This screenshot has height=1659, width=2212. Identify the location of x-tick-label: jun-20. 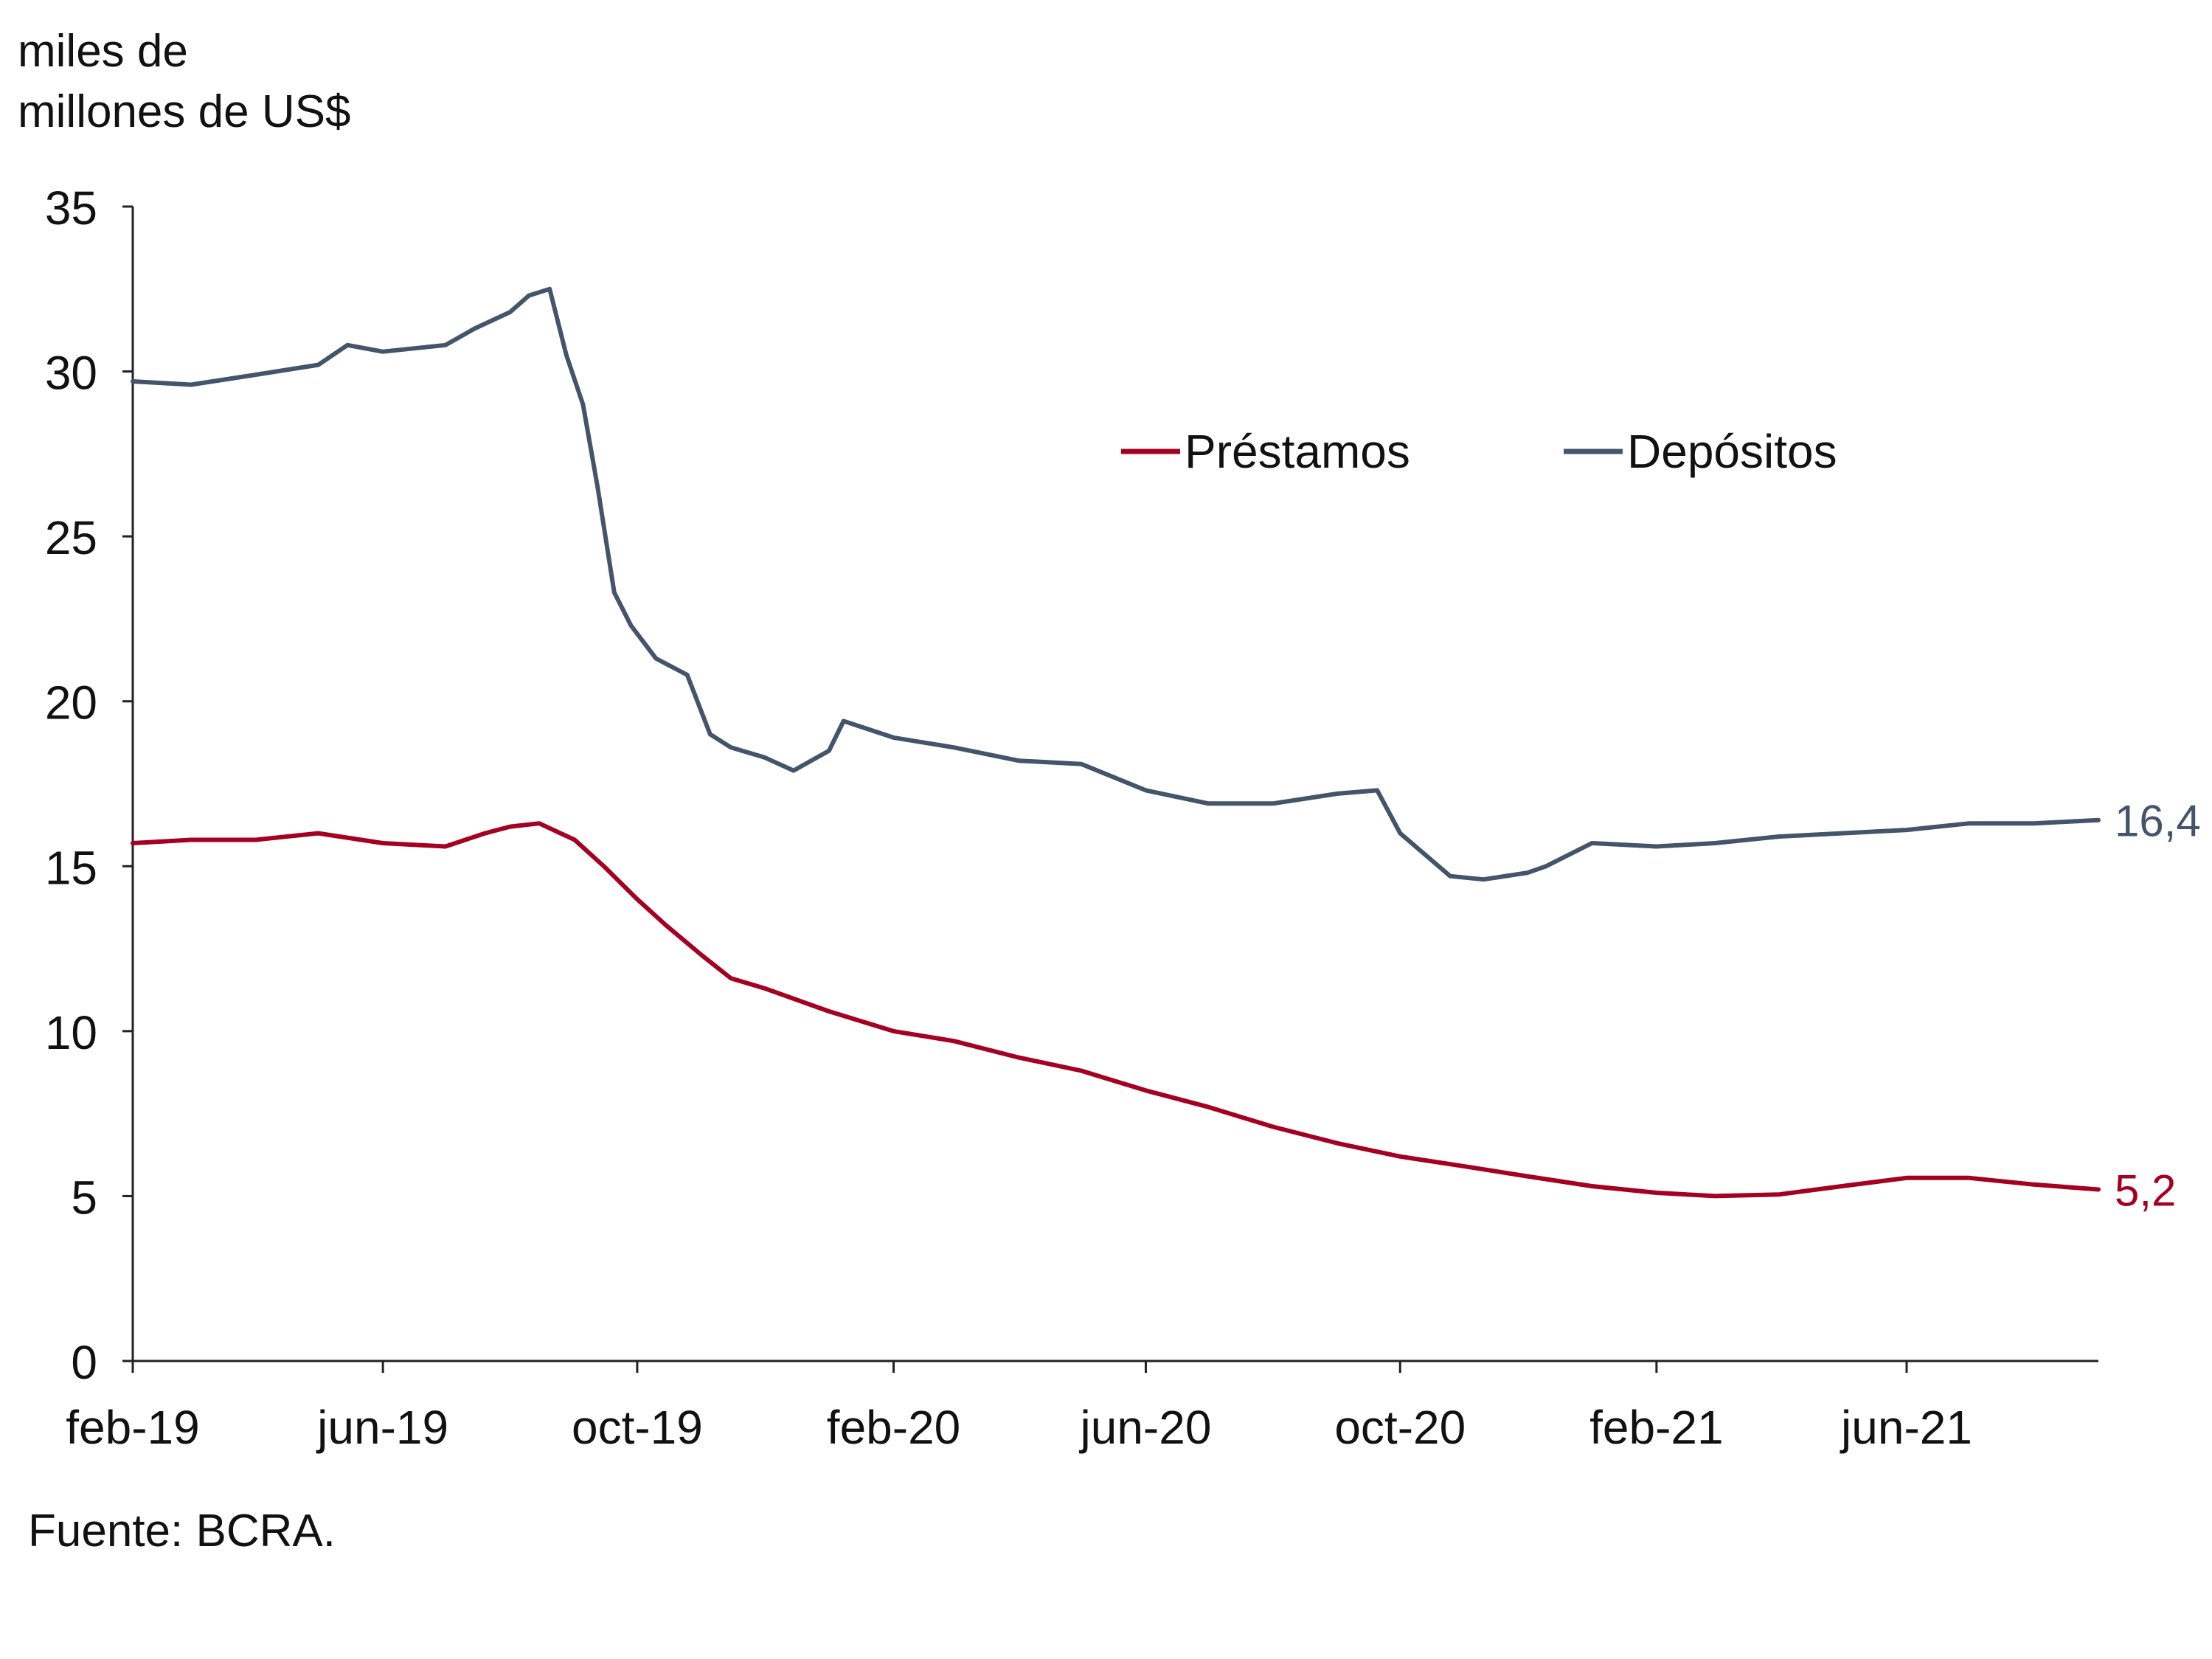
(1146, 1427).